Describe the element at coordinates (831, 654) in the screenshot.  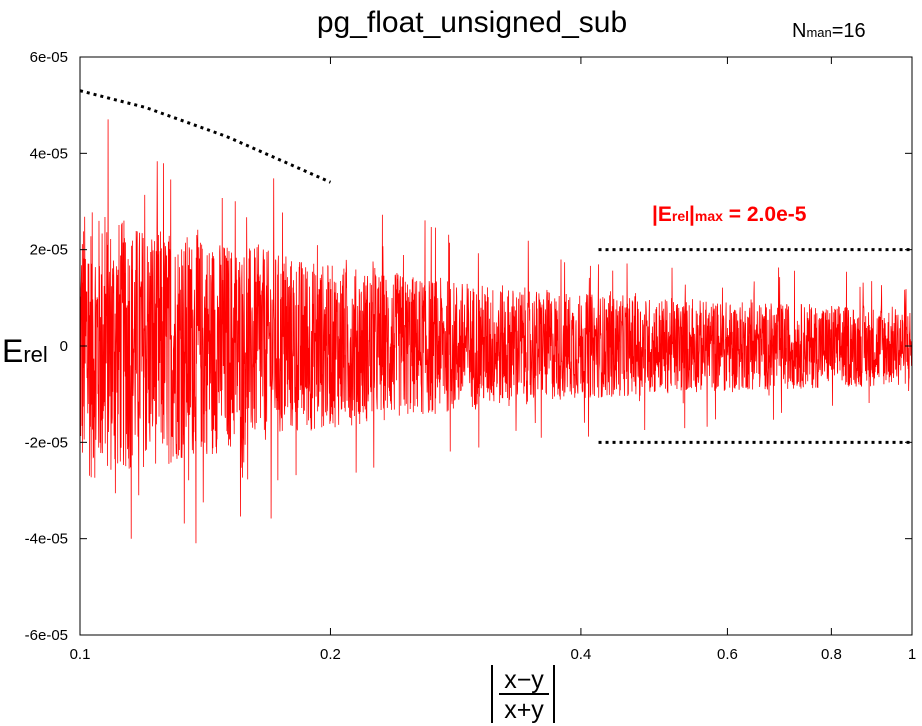
I see `x-tick-label: 0.8` at that location.